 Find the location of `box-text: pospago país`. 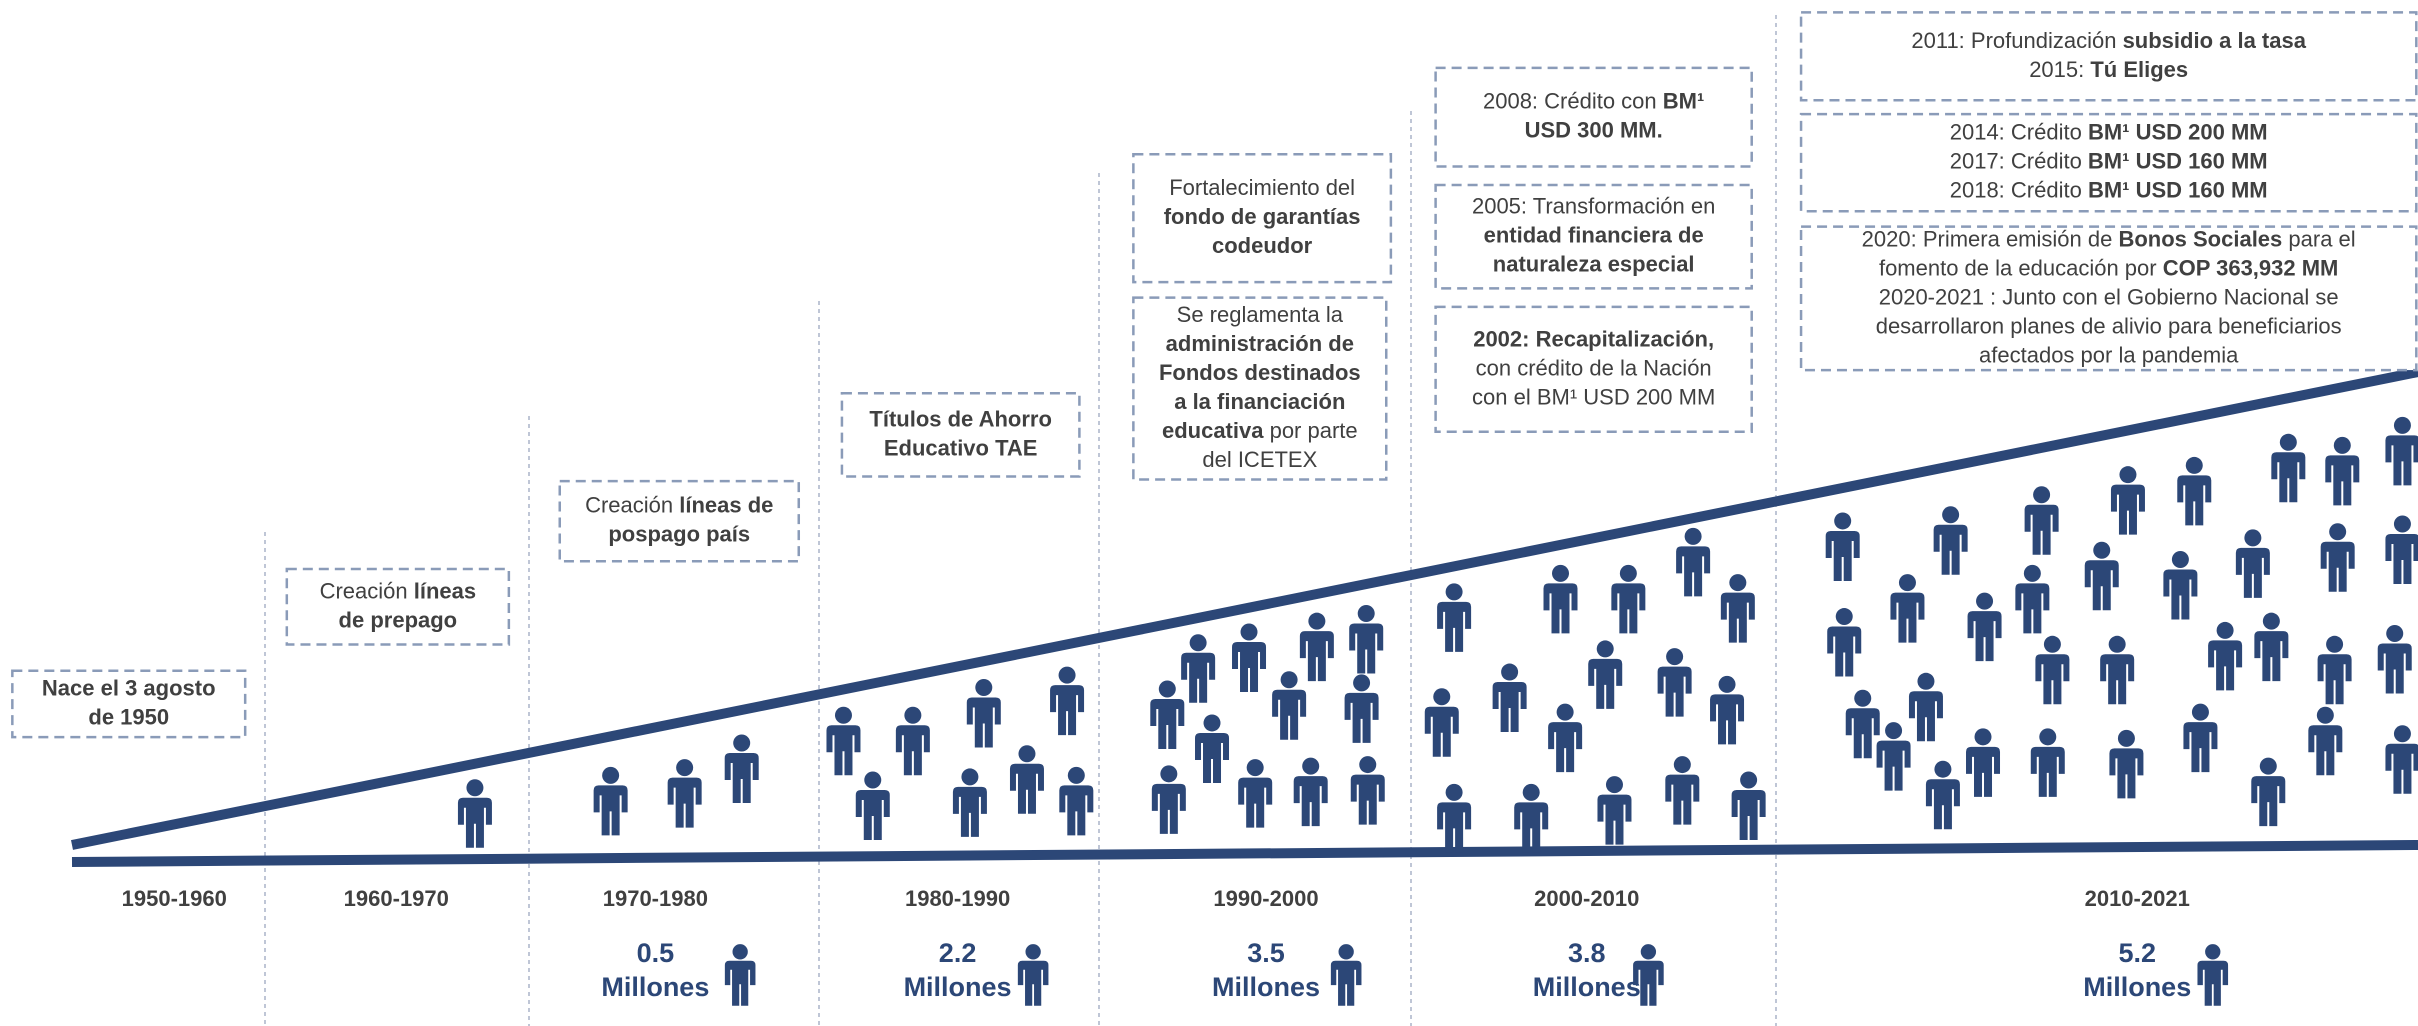

box-text: pospago país is located at coordinates (679, 534).